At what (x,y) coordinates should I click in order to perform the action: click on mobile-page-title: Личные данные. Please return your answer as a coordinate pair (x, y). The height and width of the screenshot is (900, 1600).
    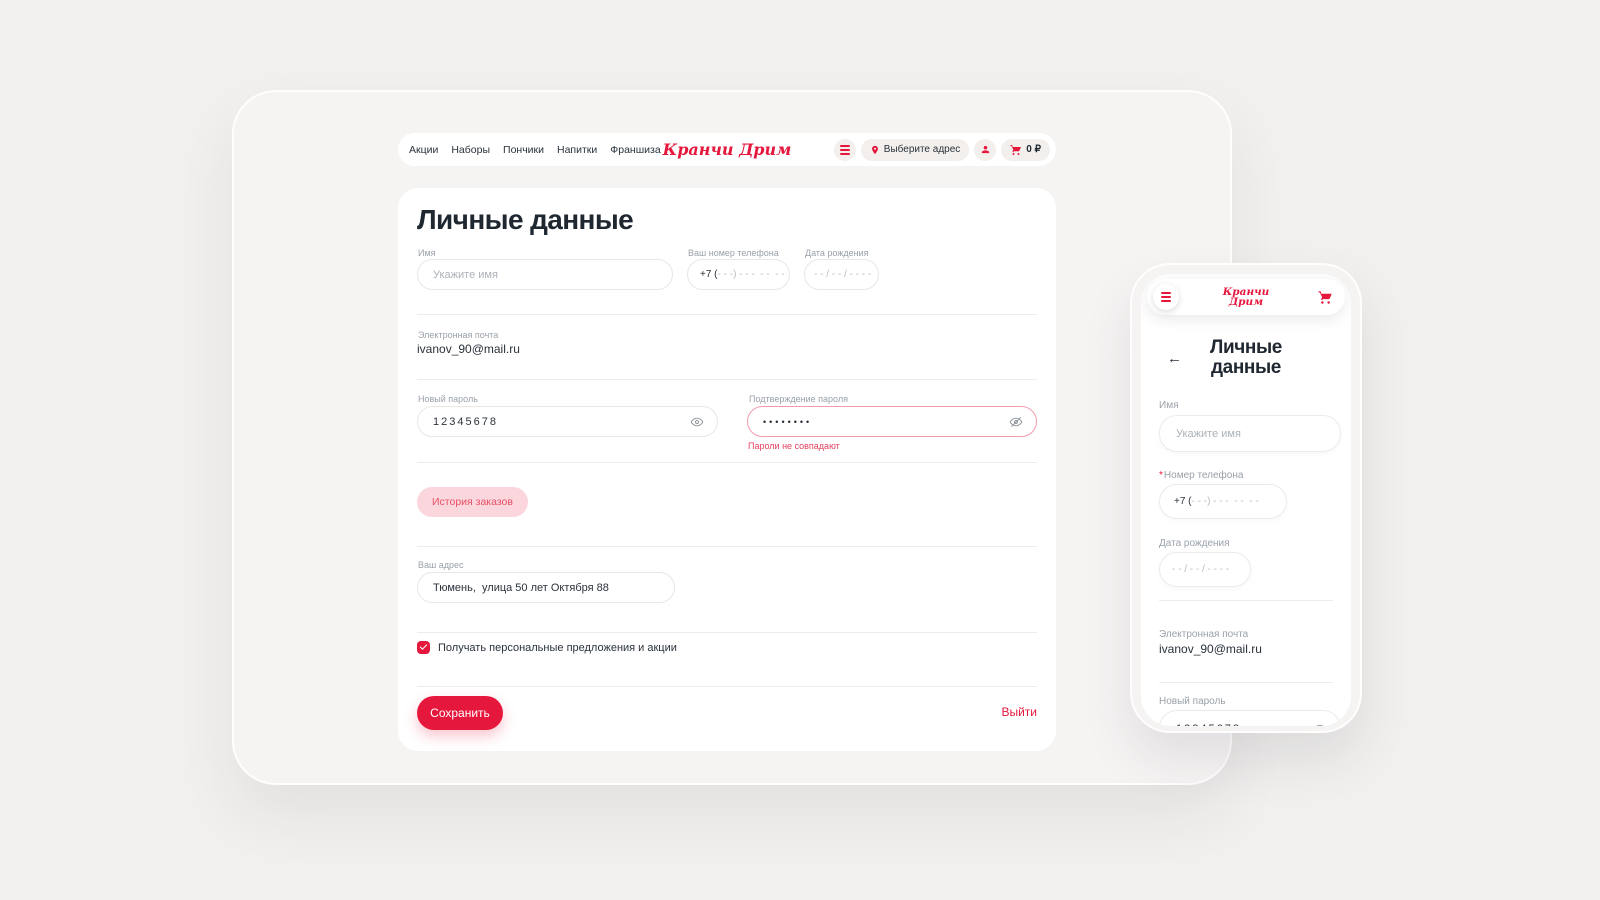
    Looking at the image, I should click on (1246, 358).